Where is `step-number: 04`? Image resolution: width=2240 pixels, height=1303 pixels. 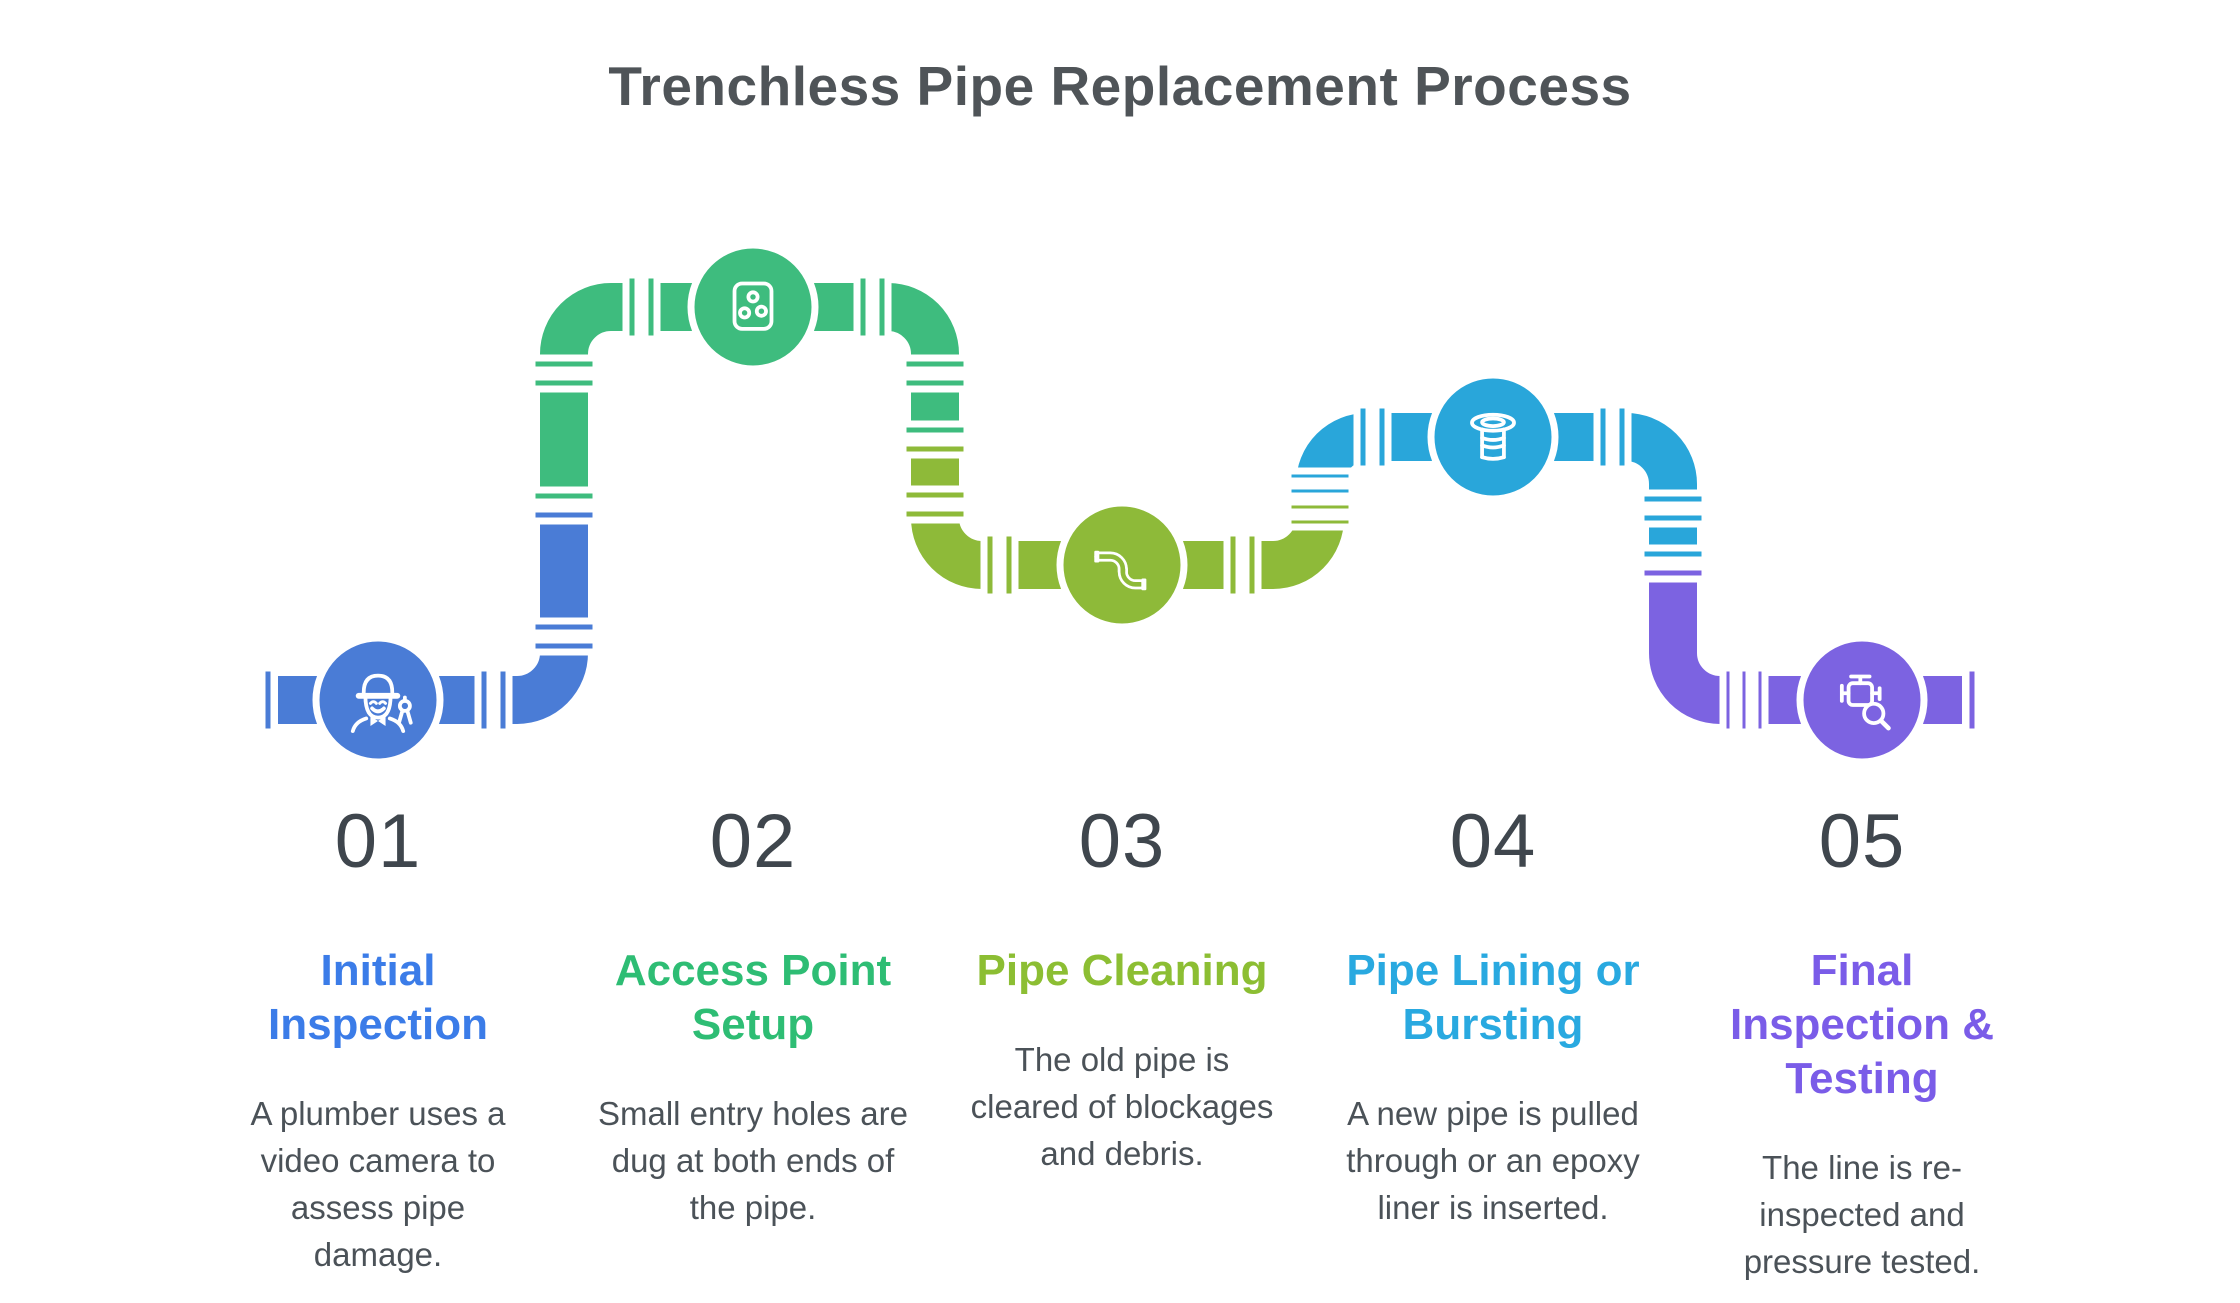 step-number: 04 is located at coordinates (1493, 841).